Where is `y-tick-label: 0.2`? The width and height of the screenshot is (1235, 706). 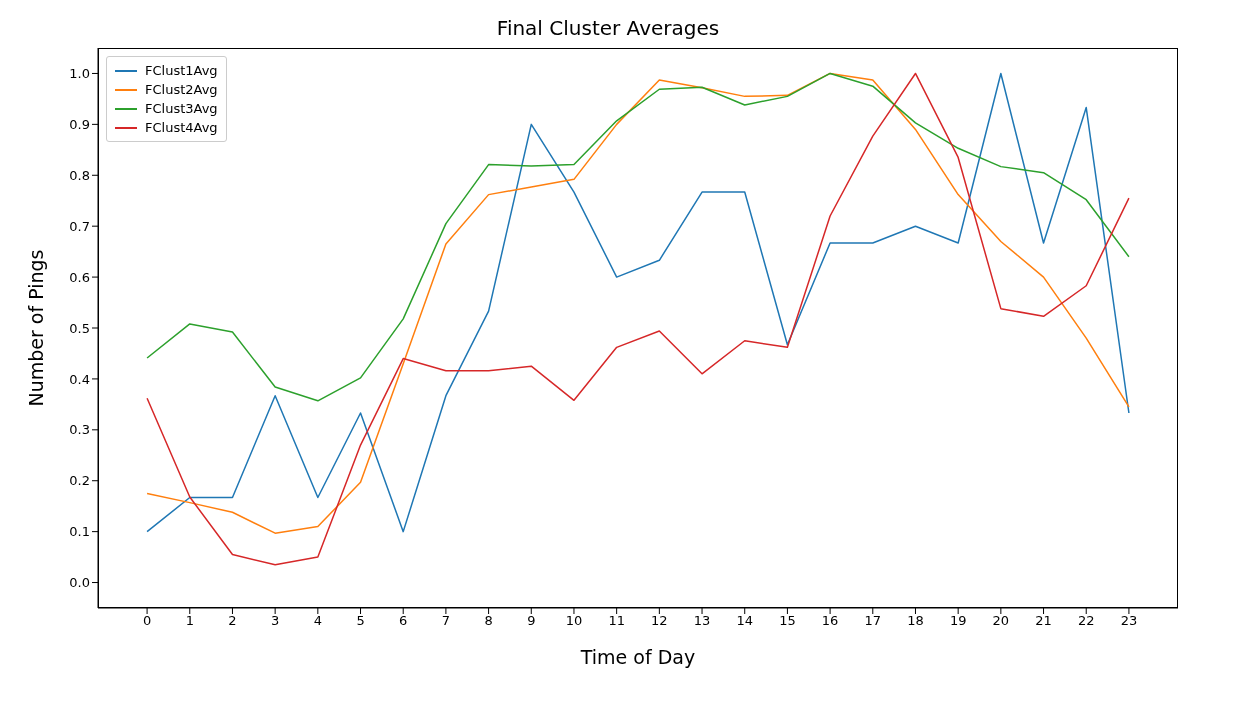 y-tick-label: 0.2 is located at coordinates (79, 481).